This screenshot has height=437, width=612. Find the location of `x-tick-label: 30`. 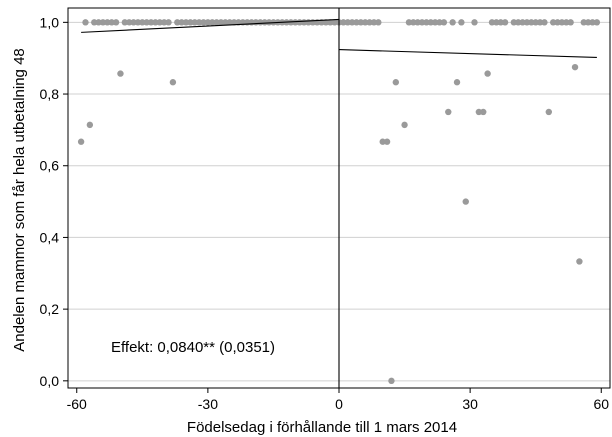

x-tick-label: 30 is located at coordinates (470, 404).